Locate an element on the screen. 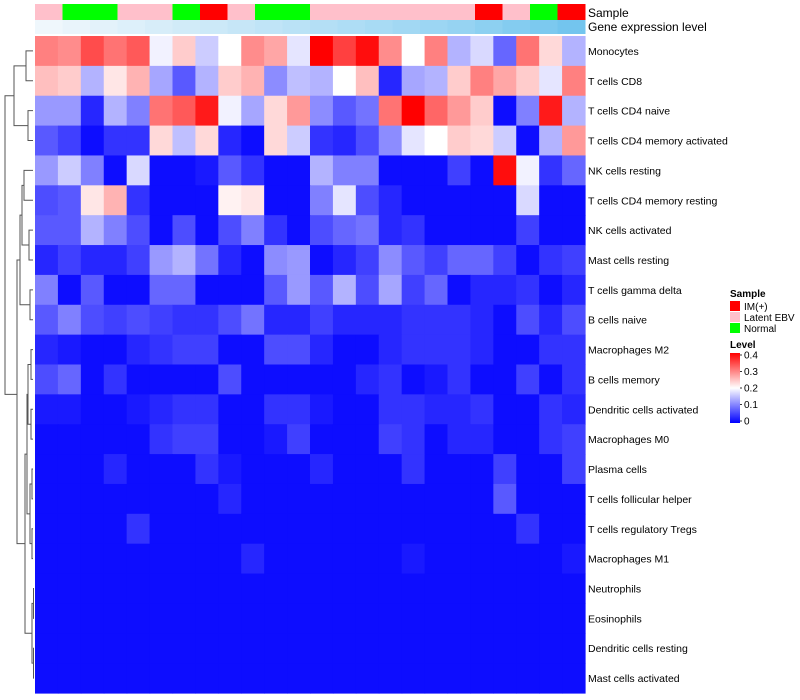  legend-level-tick-label: 0.3 is located at coordinates (751, 372).